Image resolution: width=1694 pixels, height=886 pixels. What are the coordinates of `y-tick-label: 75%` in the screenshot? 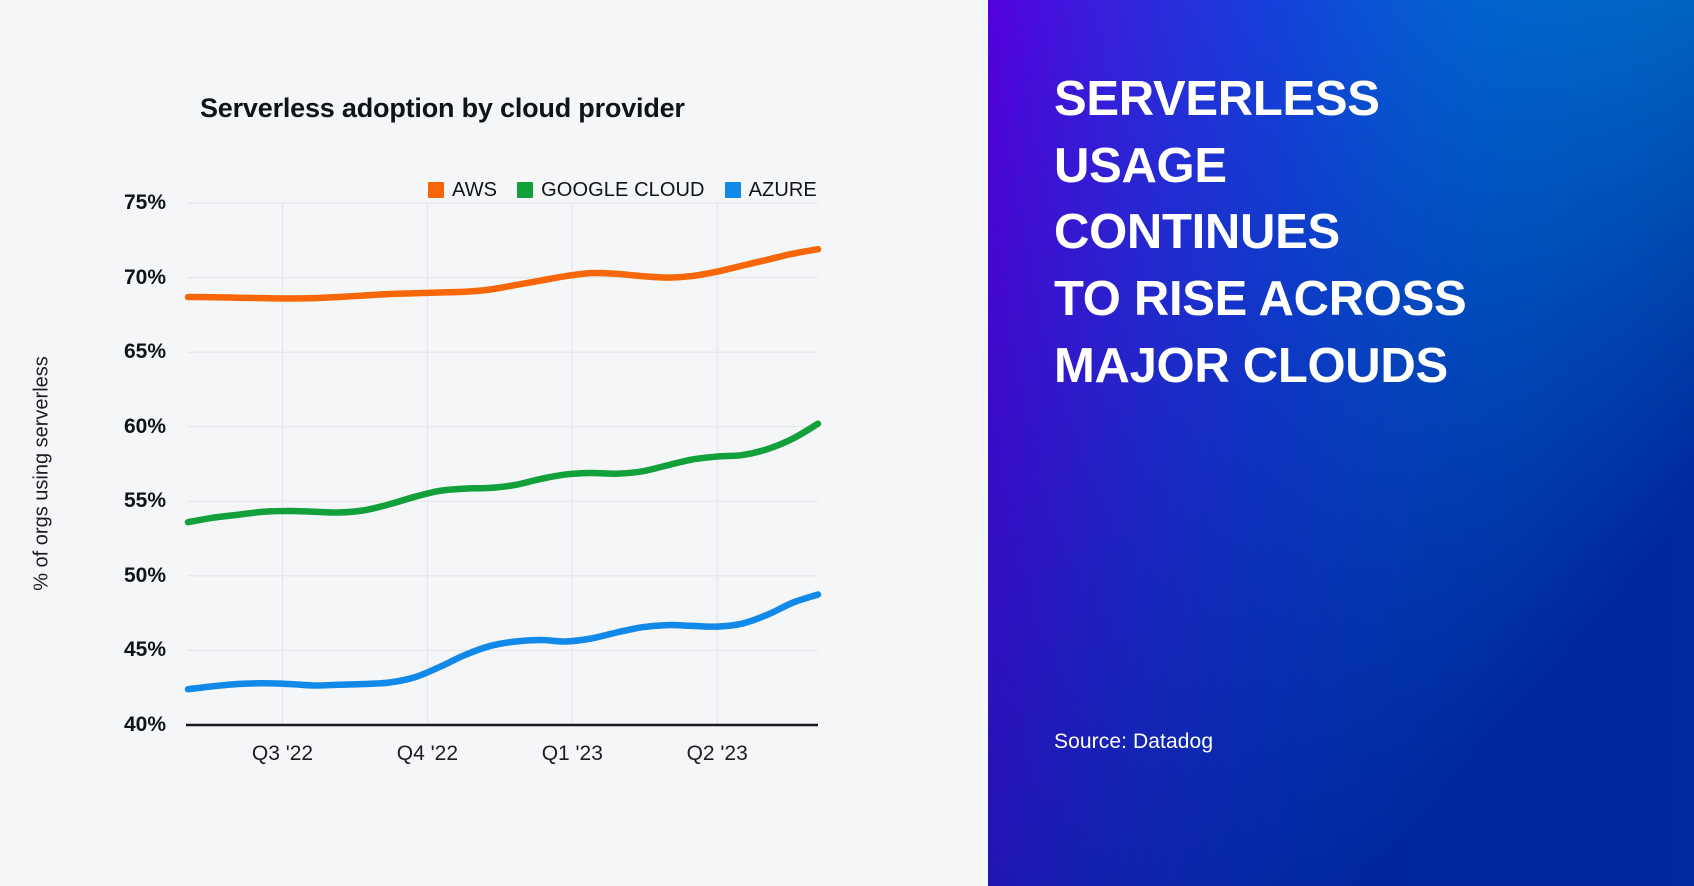 It's located at (144, 202).